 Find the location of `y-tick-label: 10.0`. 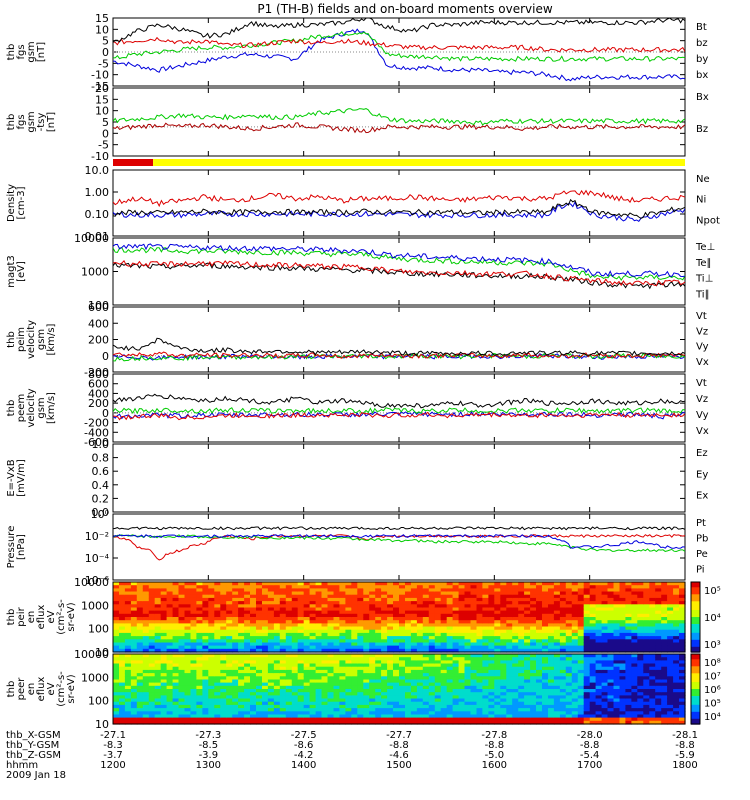

y-tick-label: 10.0 is located at coordinates (97, 170).